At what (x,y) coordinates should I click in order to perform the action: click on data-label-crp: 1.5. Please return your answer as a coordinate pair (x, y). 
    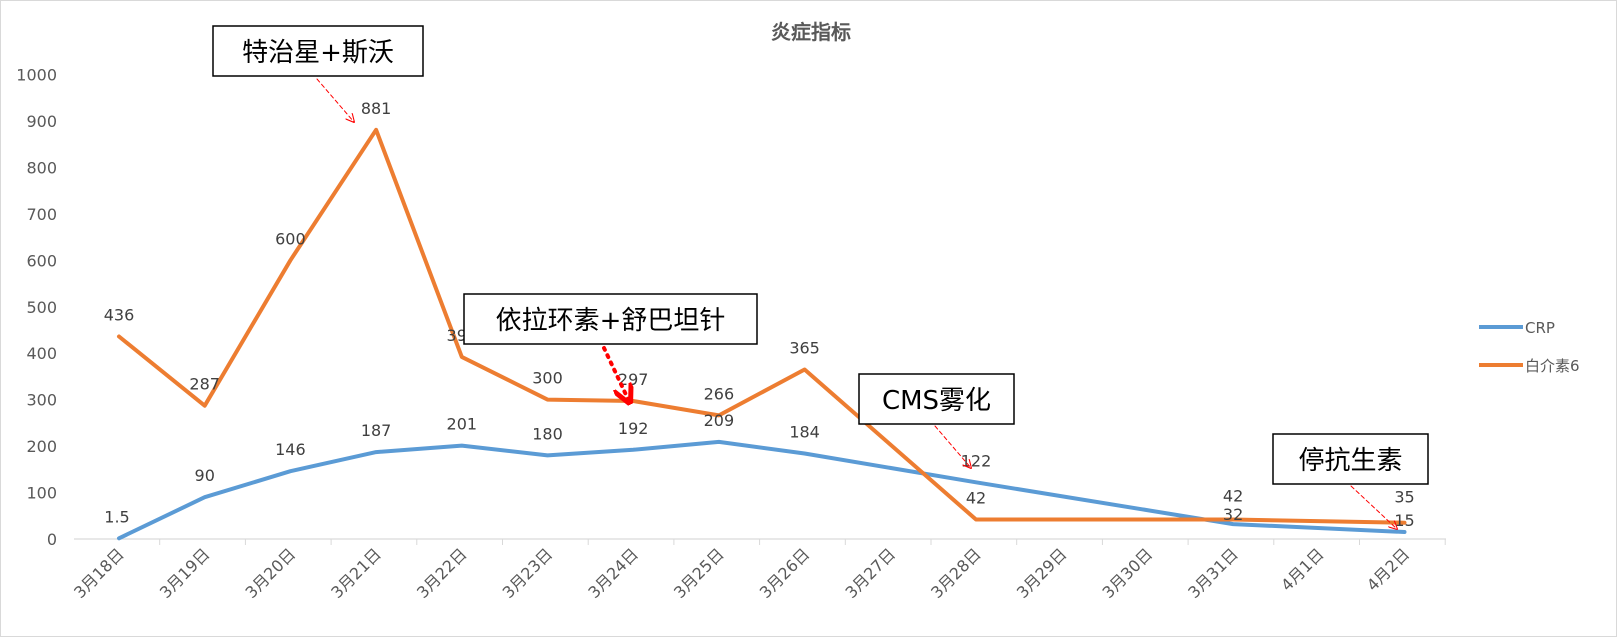
    Looking at the image, I should click on (116, 516).